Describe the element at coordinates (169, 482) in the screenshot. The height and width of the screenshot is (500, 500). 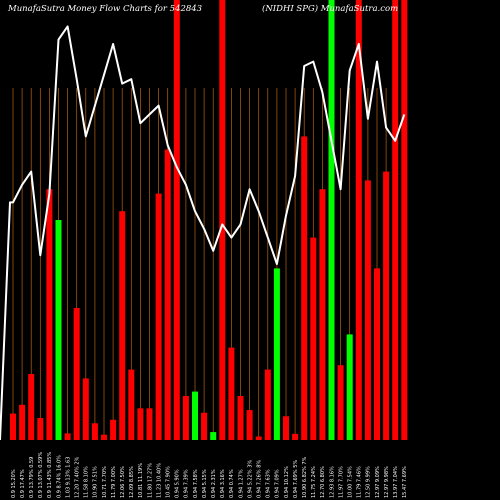
I see `x-tick-label: 10.45 7.90%` at that location.